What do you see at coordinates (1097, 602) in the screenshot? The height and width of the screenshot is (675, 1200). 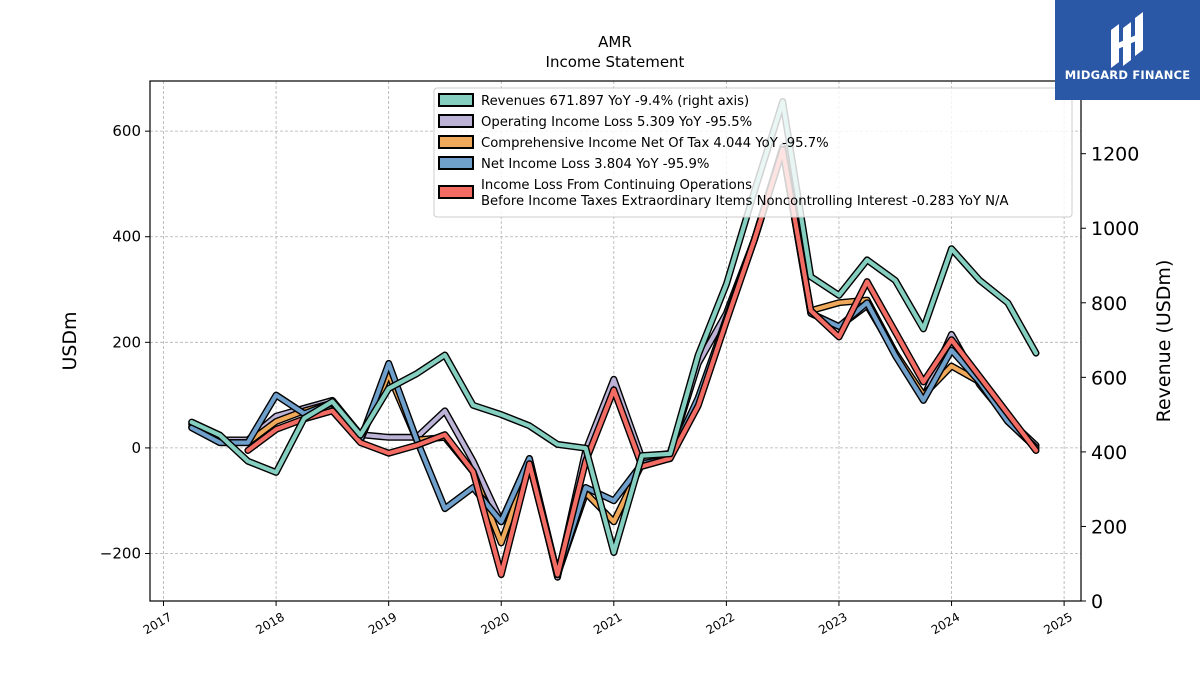 I see `right-y-tick-label: 0` at bounding box center [1097, 602].